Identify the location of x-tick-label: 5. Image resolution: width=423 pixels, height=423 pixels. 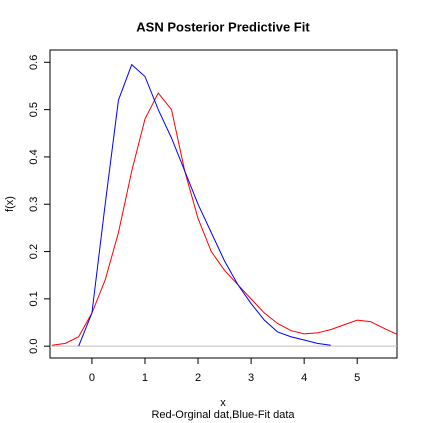
(357, 378).